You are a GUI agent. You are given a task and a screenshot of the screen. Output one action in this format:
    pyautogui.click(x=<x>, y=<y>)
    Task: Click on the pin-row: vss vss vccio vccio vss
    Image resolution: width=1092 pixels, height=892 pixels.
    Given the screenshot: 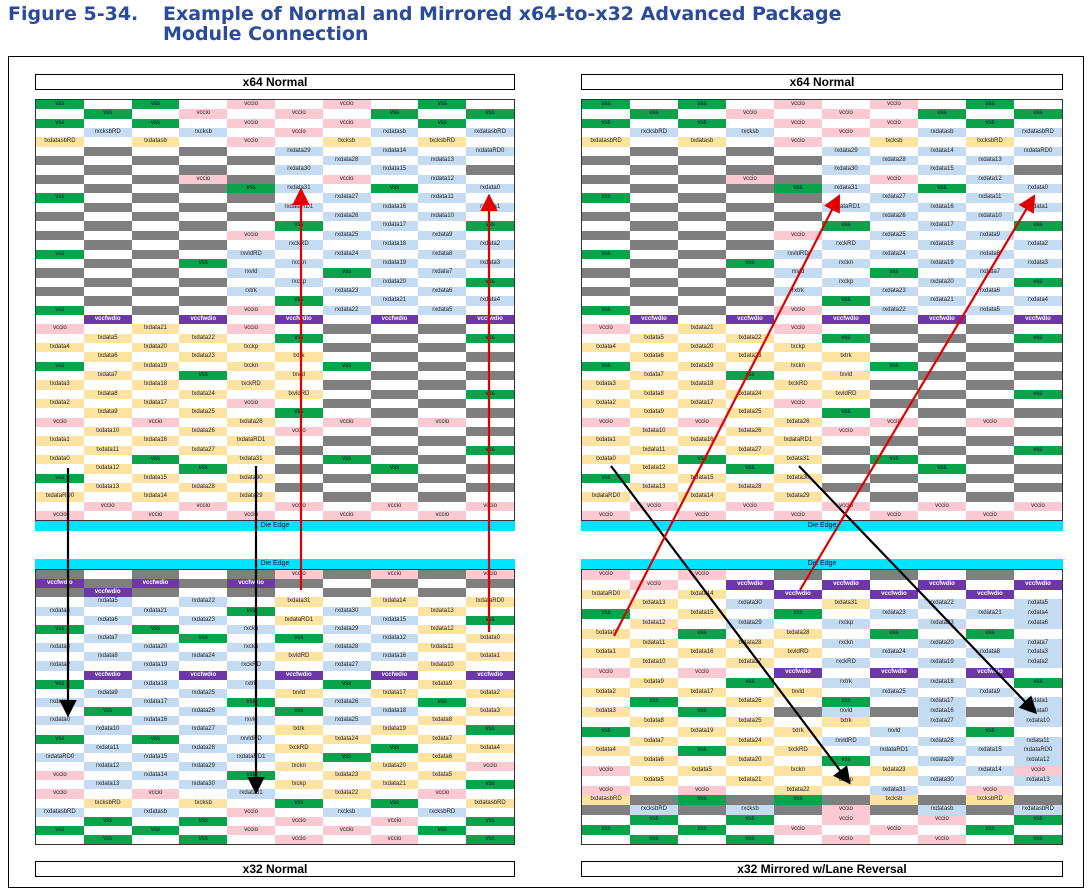 What is the action you would take?
    pyautogui.click(x=822, y=123)
    